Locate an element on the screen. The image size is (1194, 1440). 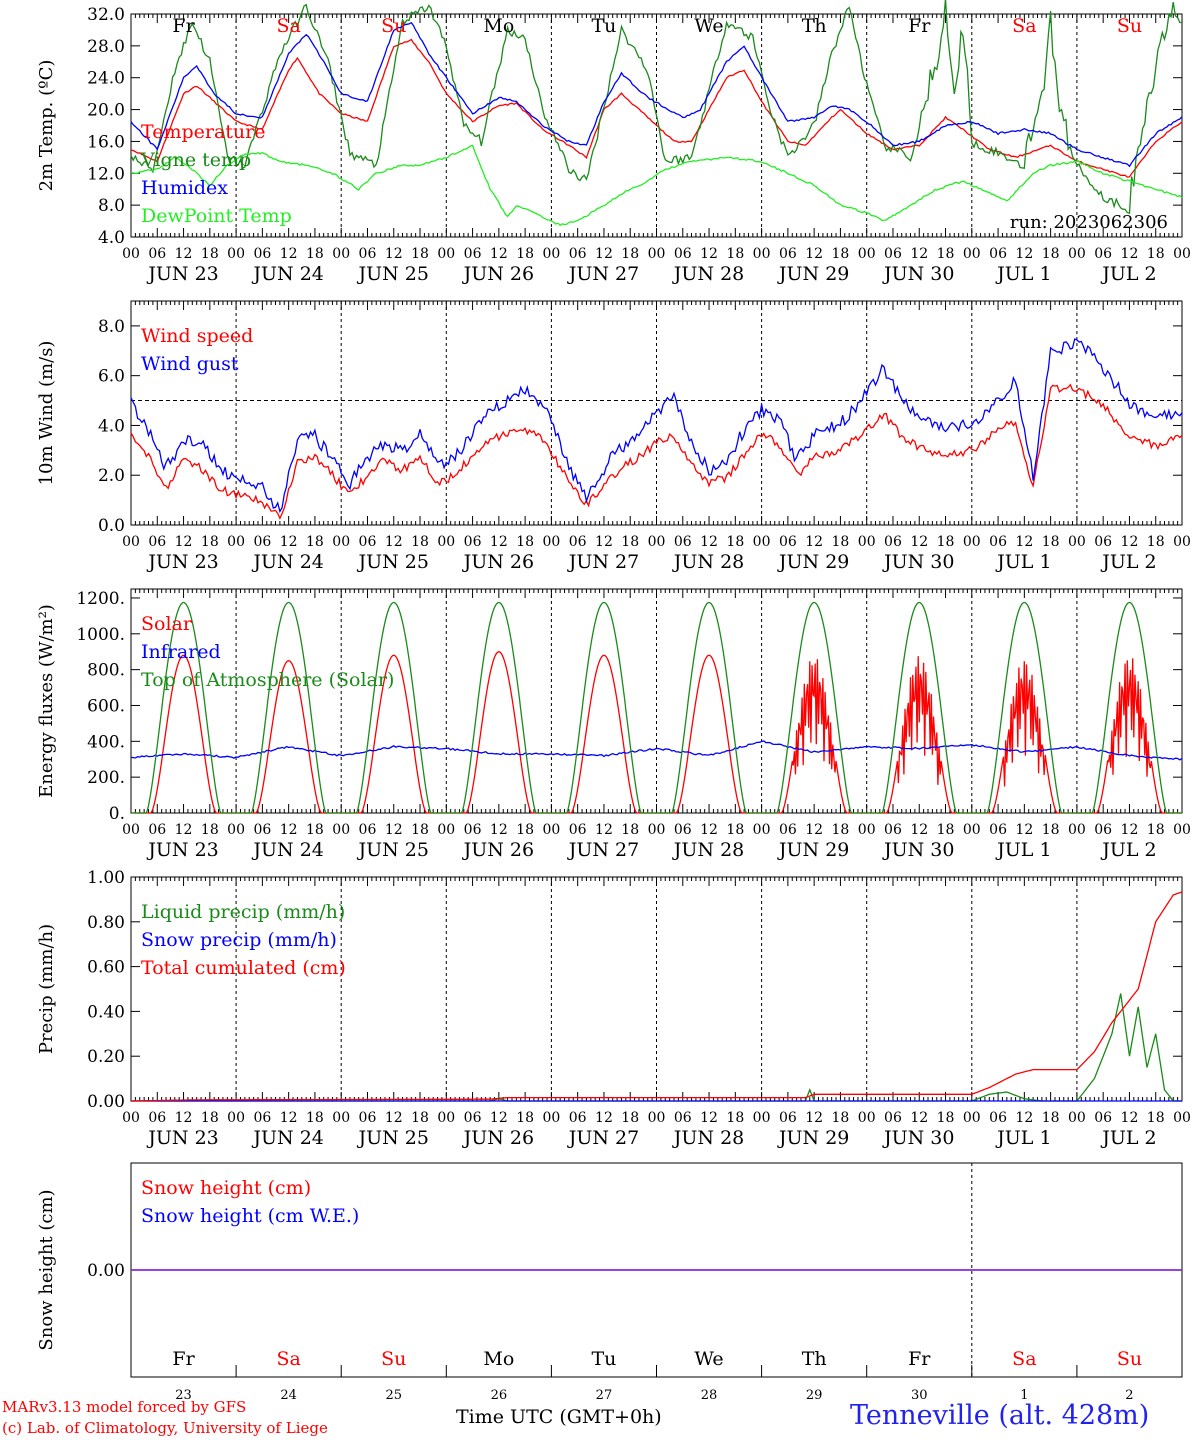
temperature-weekday-label: Fr is located at coordinates (183, 26).